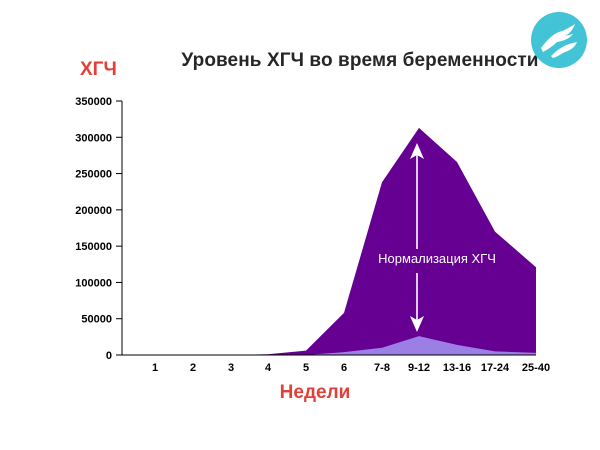 Image resolution: width=600 pixels, height=450 pixels. Describe the element at coordinates (93, 283) in the screenshot. I see `y-tick-label: 100000` at that location.